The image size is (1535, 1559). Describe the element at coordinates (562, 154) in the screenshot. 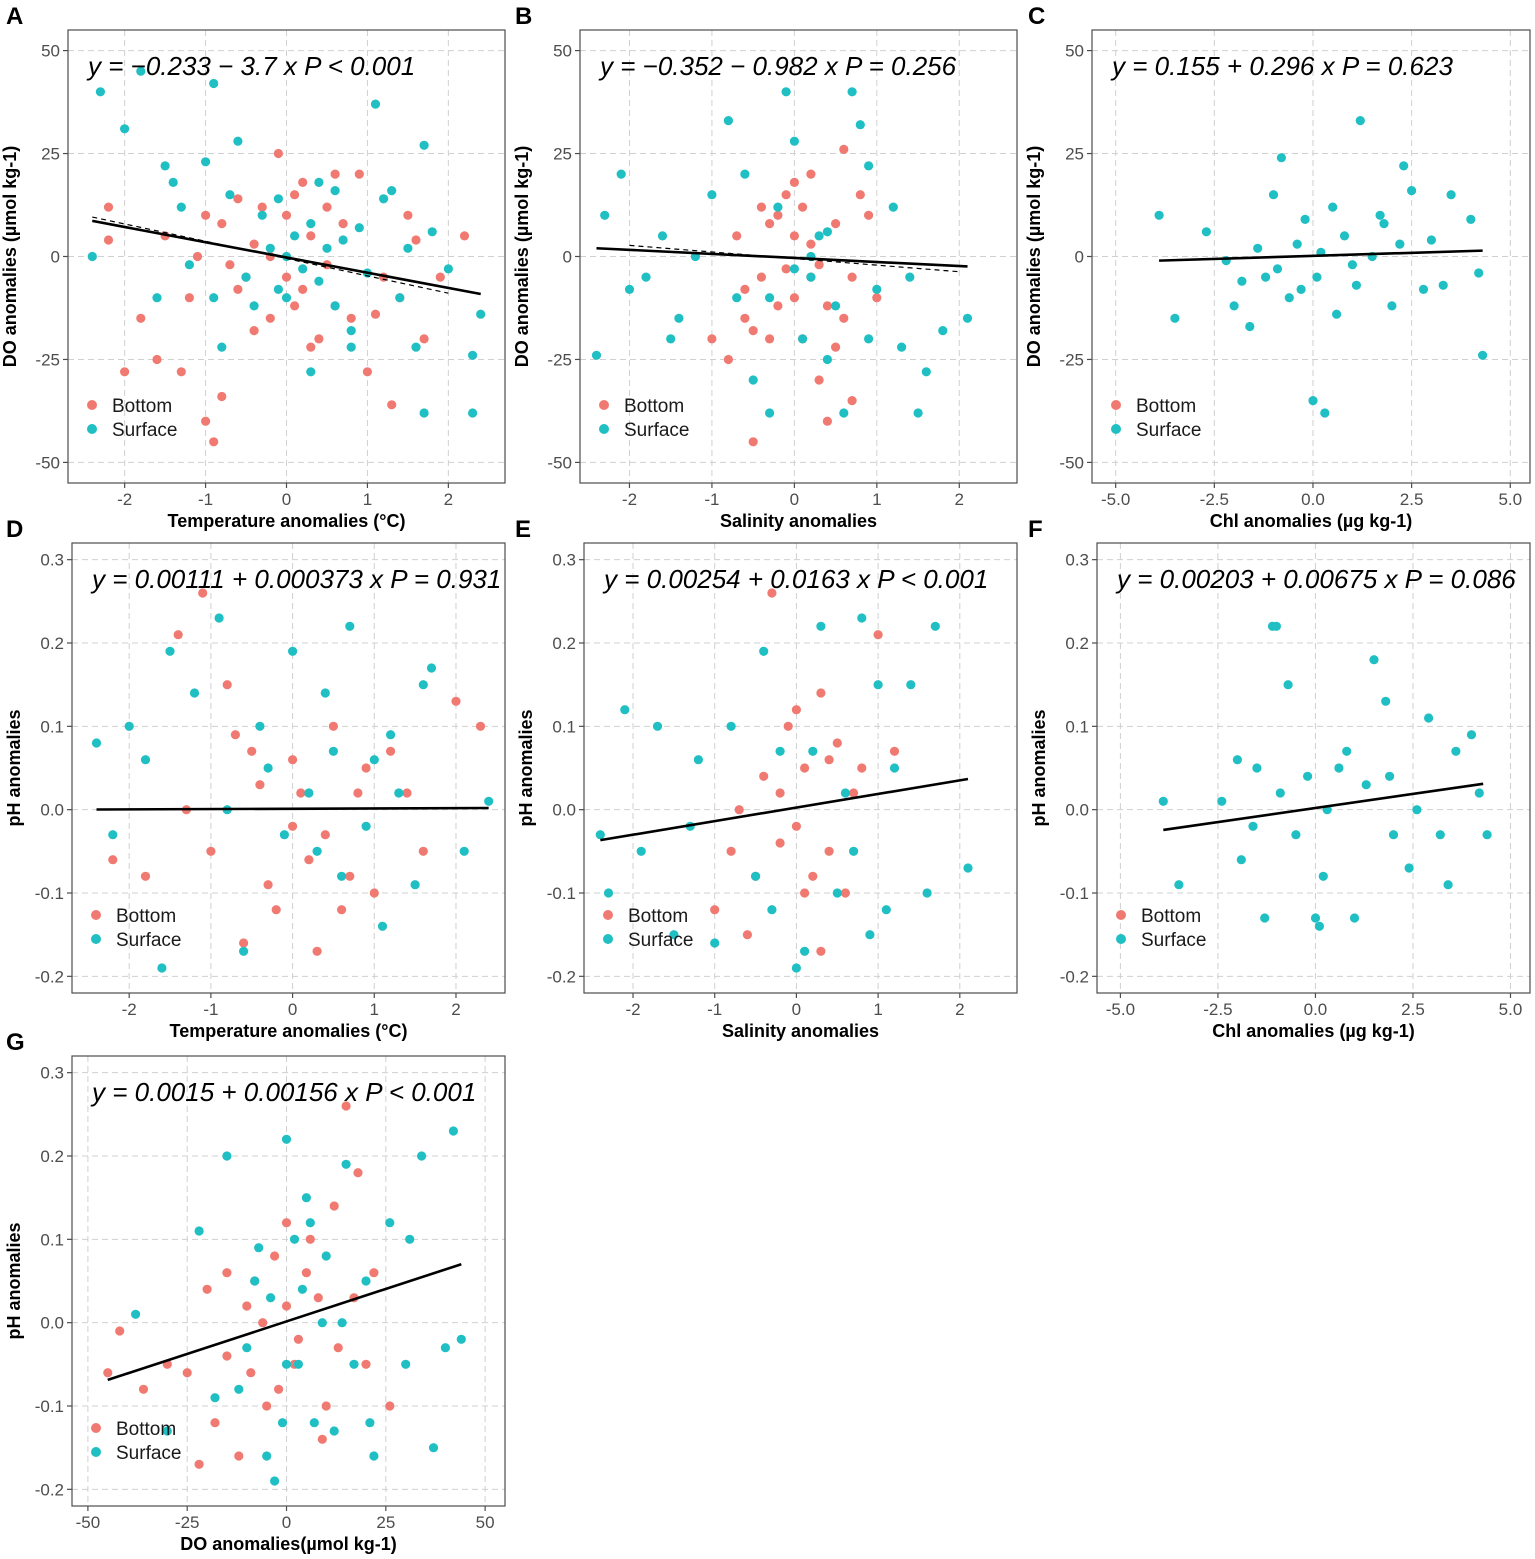

I see `y-tick-label: 25` at that location.